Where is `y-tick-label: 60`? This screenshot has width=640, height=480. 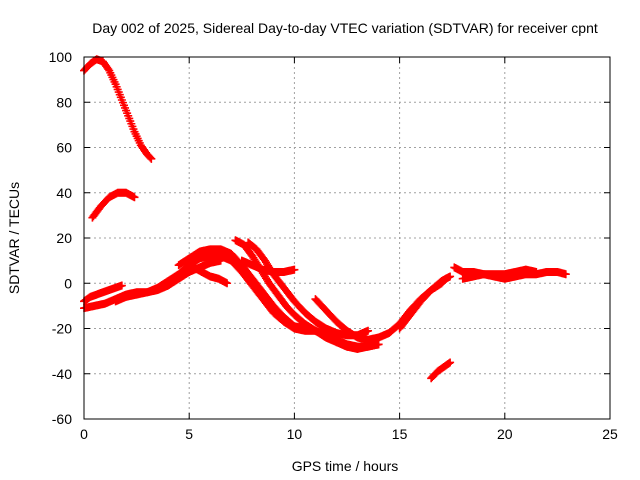 y-tick-label: 60 is located at coordinates (64, 148).